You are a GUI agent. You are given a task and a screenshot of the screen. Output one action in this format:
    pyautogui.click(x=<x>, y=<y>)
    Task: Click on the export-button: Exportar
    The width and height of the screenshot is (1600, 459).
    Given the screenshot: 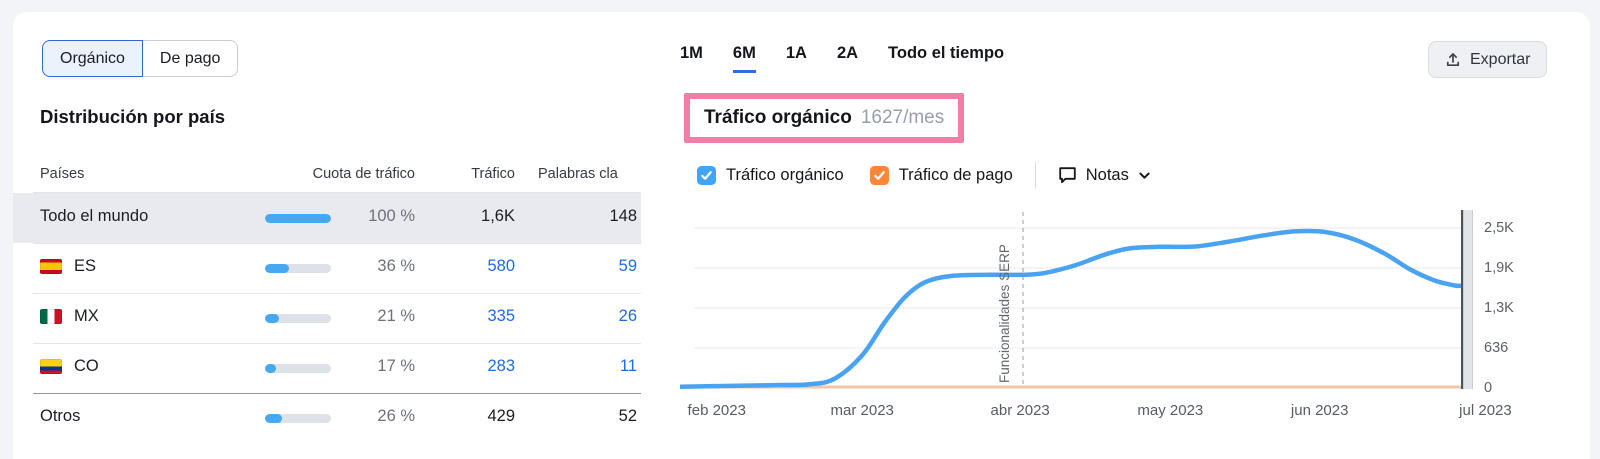 What is the action you would take?
    pyautogui.click(x=1488, y=59)
    